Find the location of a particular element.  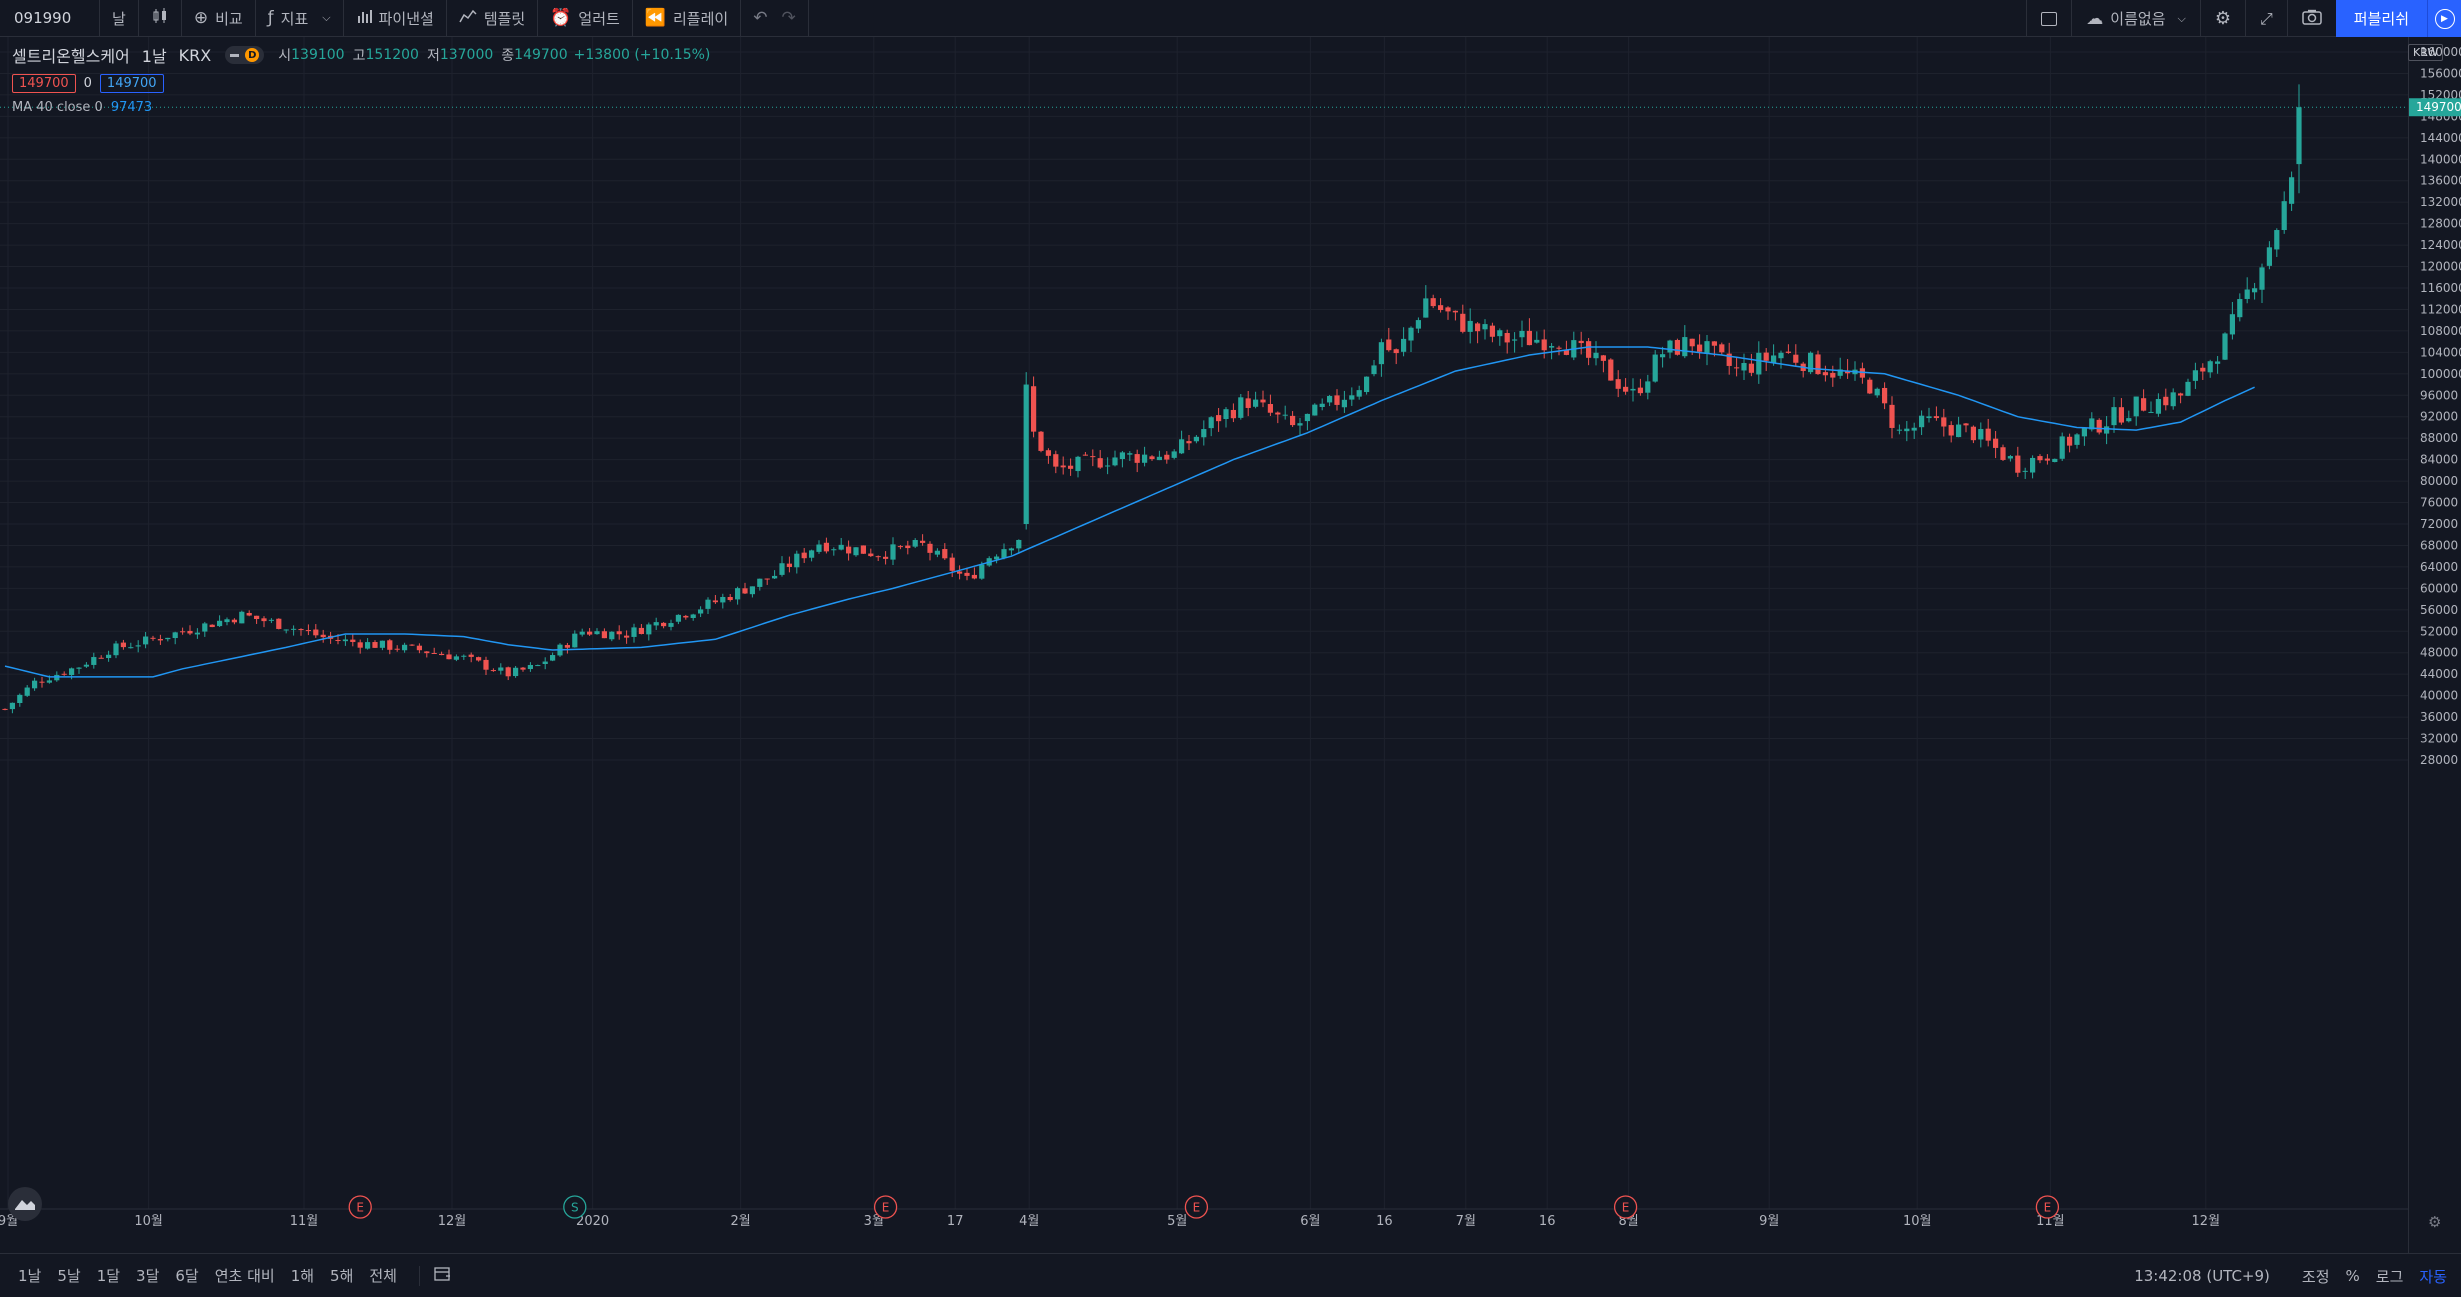

compare-label: 비교 is located at coordinates (229, 18).